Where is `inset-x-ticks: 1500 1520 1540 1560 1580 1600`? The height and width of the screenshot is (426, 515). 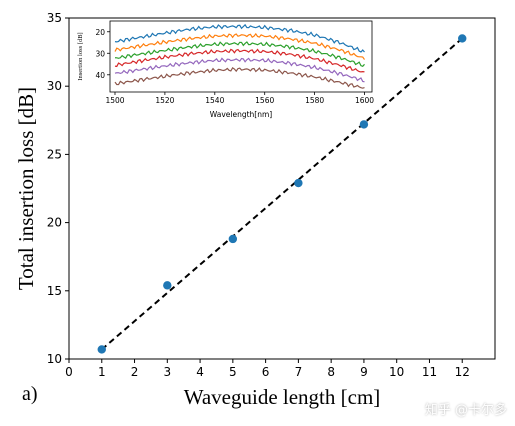
inset-x-ticks: 1500 1520 1540 1560 1580 1600 is located at coordinates (239, 98).